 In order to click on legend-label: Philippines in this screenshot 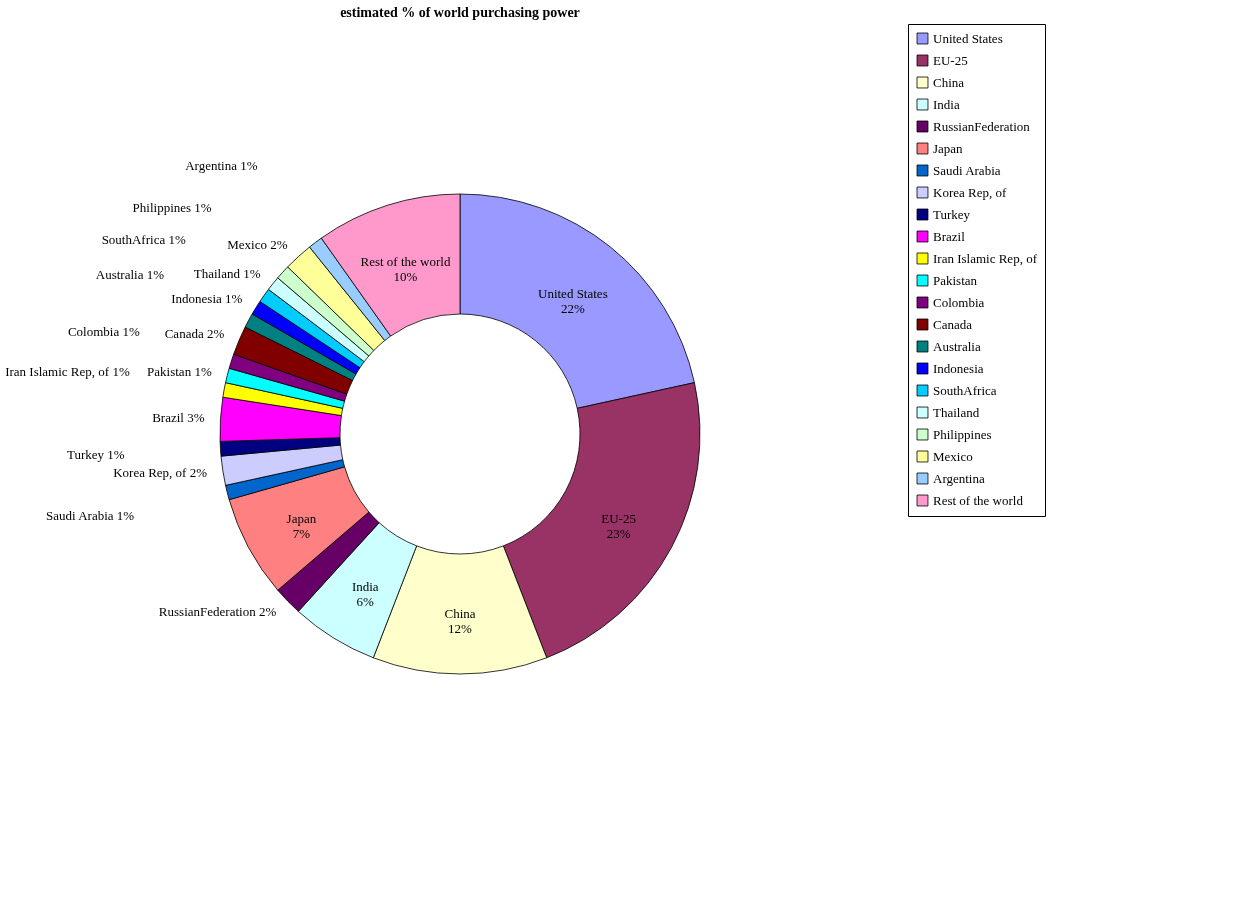, I will do `click(962, 434)`.